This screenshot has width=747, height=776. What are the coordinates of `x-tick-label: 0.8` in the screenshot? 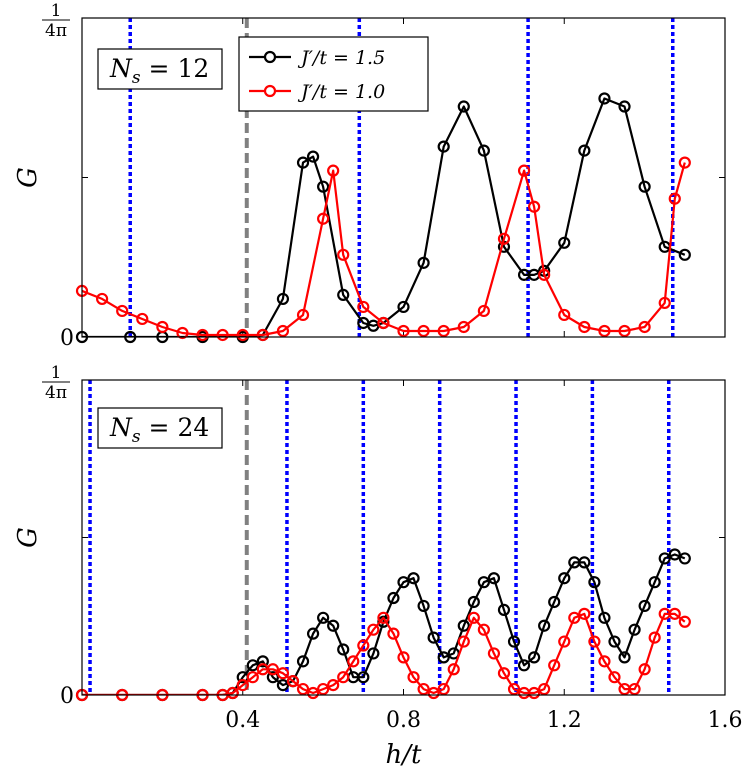 It's located at (403, 720).